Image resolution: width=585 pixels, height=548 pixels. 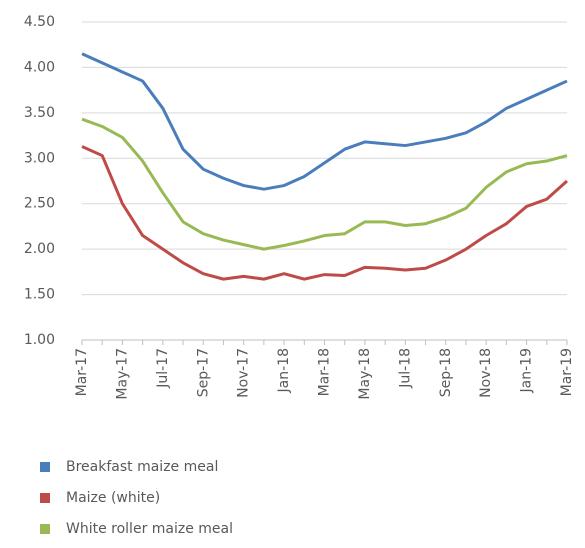 What do you see at coordinates (39, 340) in the screenshot?
I see `y-tick-label: 1.00` at bounding box center [39, 340].